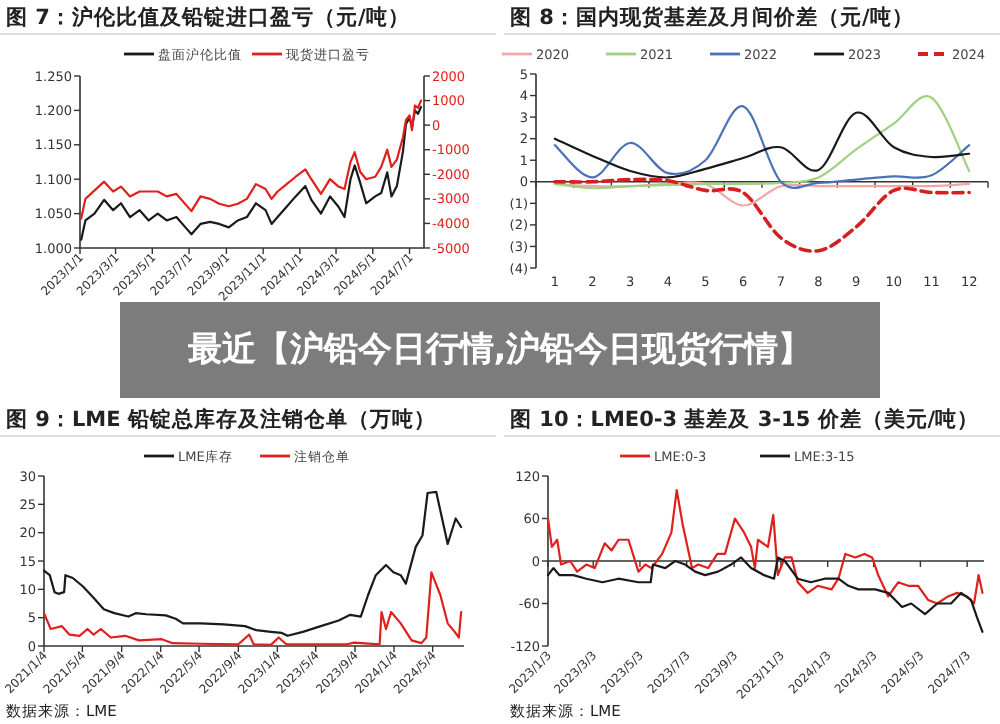 The width and height of the screenshot is (1000, 724). What do you see at coordinates (500, 350) in the screenshot?
I see `title: 最近【沪铅今日行情,沪铅今日现货行情】` at bounding box center [500, 350].